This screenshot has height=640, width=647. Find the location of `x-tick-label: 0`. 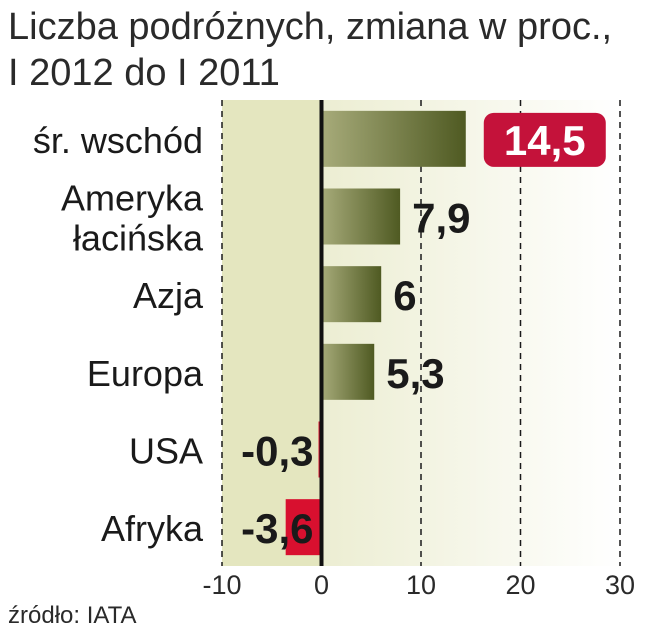

x-tick-label: 0 is located at coordinates (321, 585).